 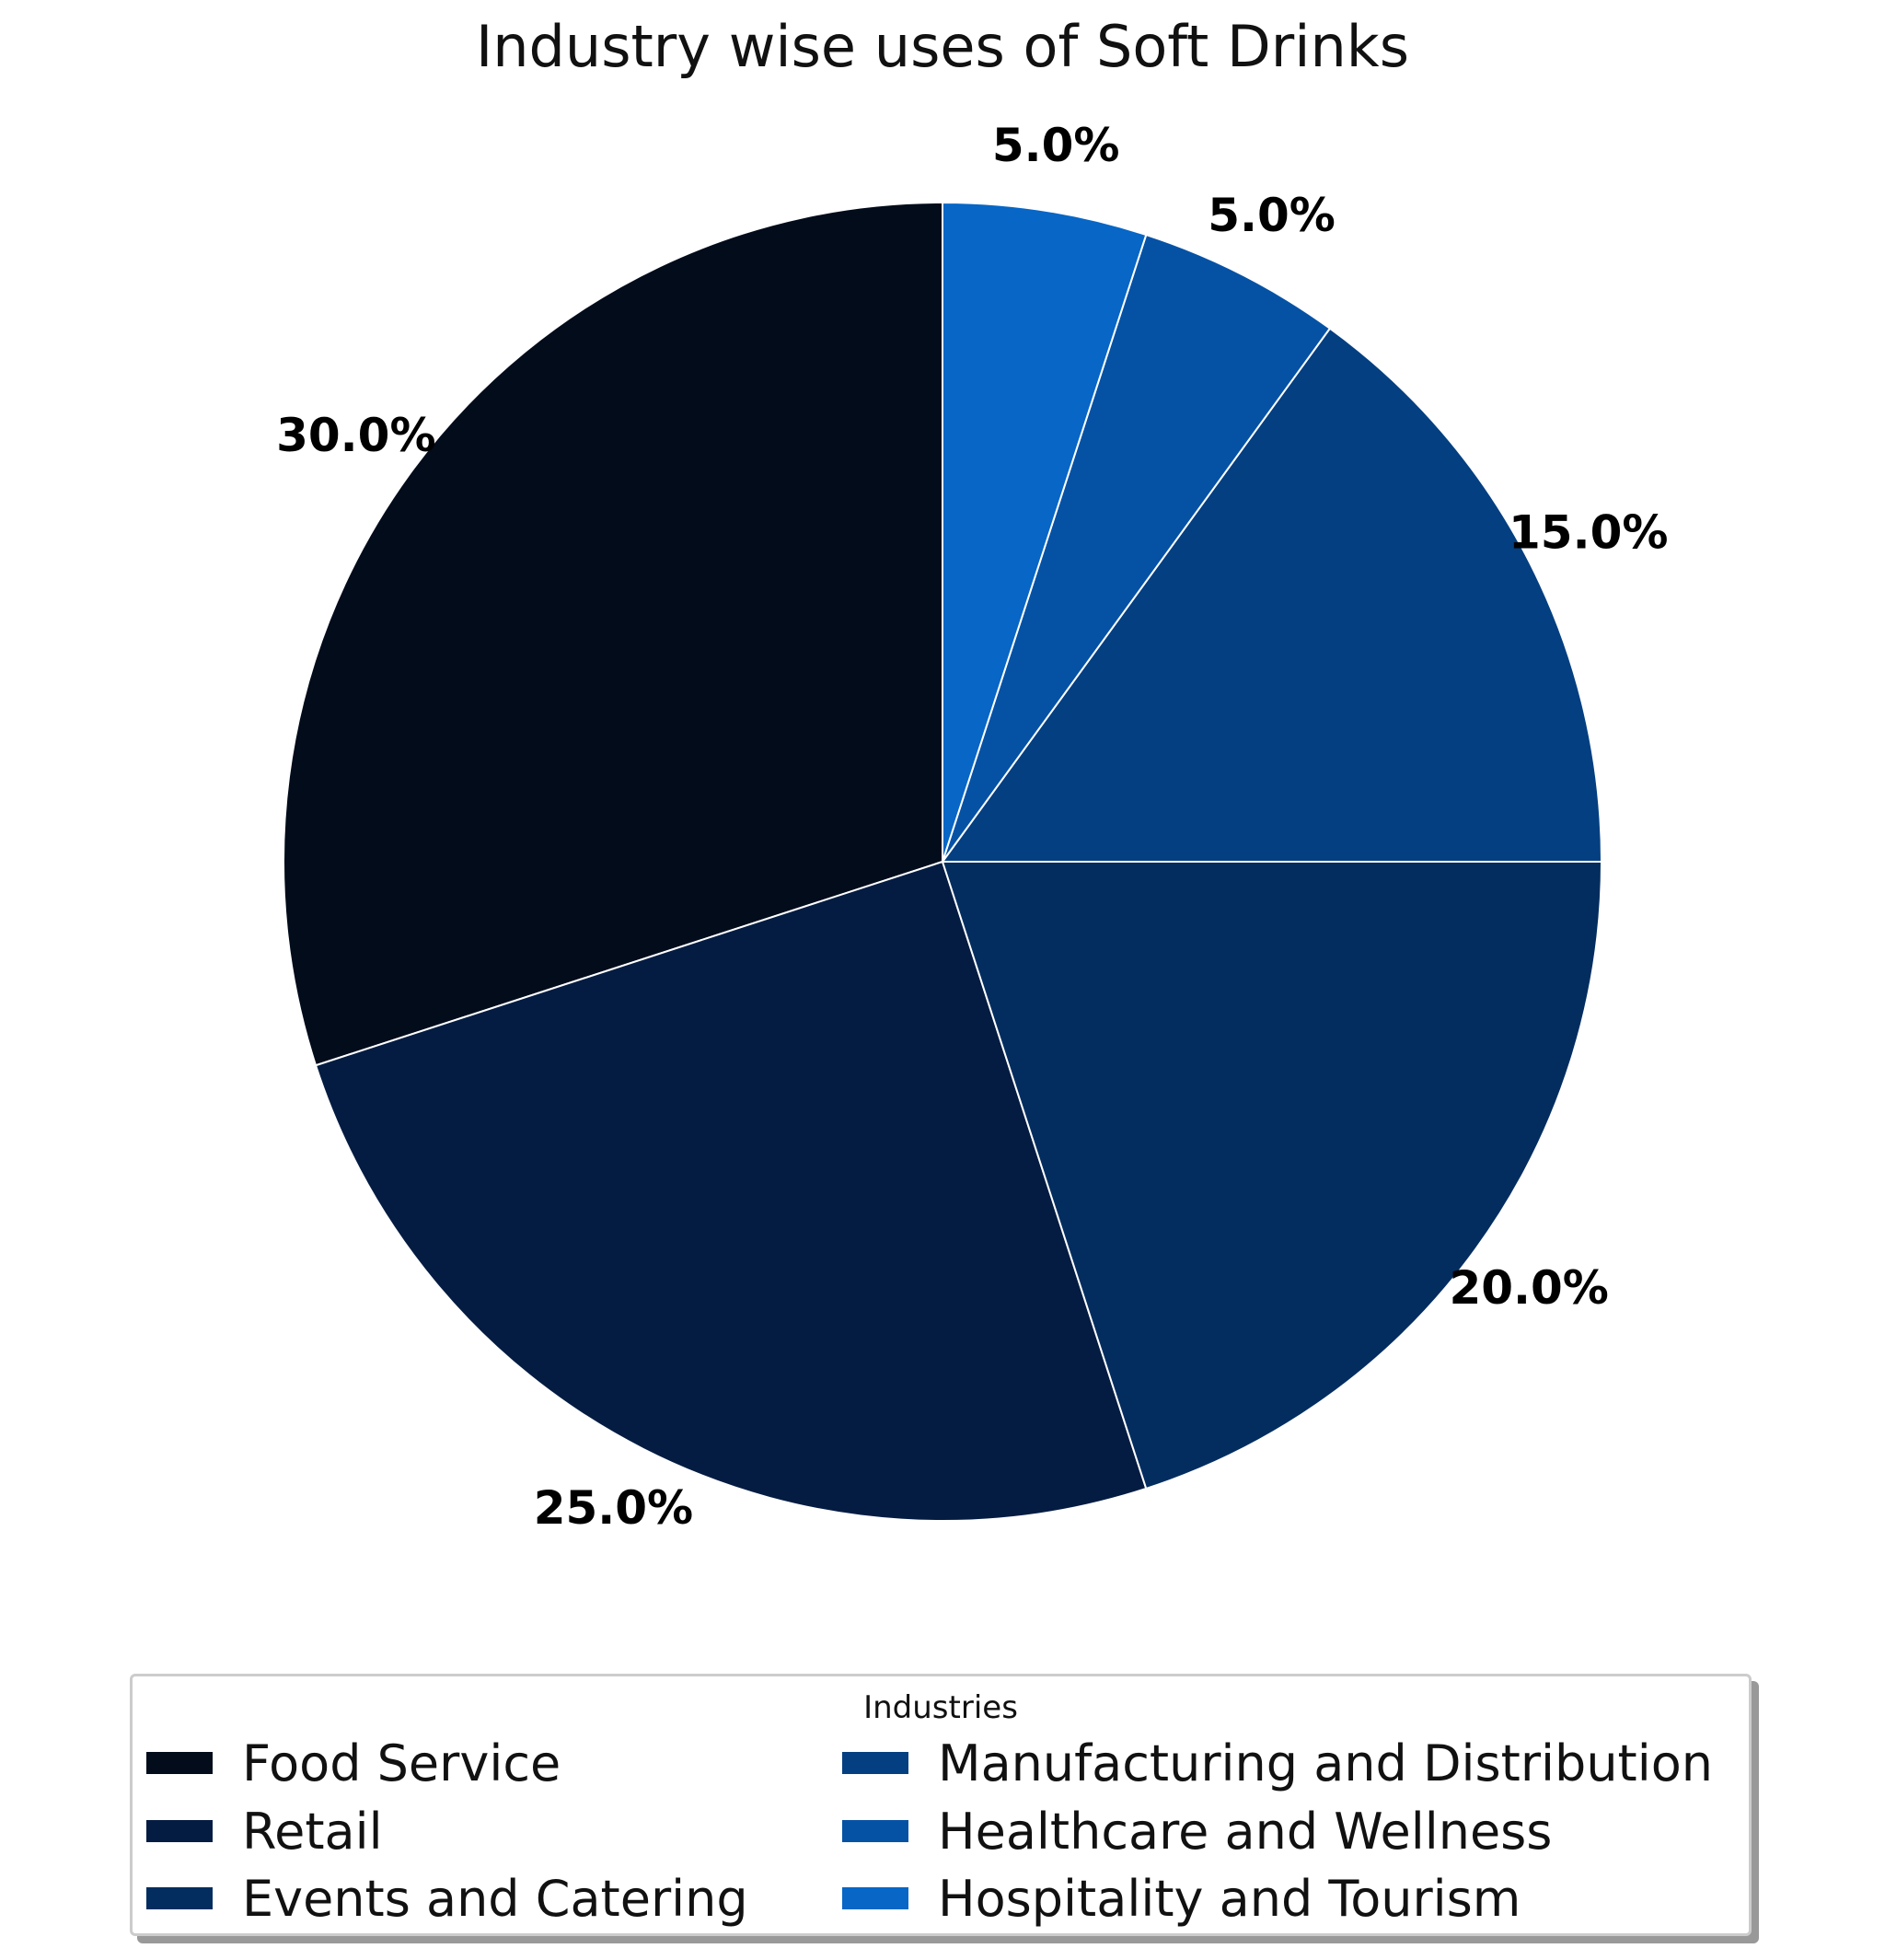 I want to click on pie-slice-healthcare-and-wellness, so click(x=1136, y=548).